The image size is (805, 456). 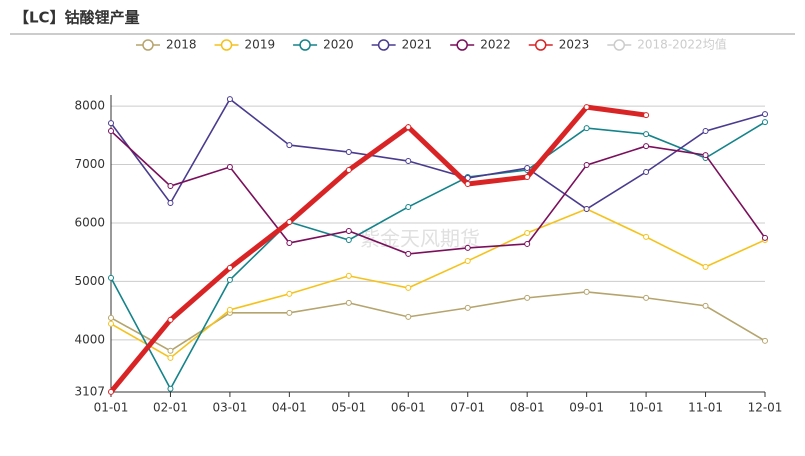 What do you see at coordinates (229, 408) in the screenshot?
I see `x-tick-label: 03-01` at bounding box center [229, 408].